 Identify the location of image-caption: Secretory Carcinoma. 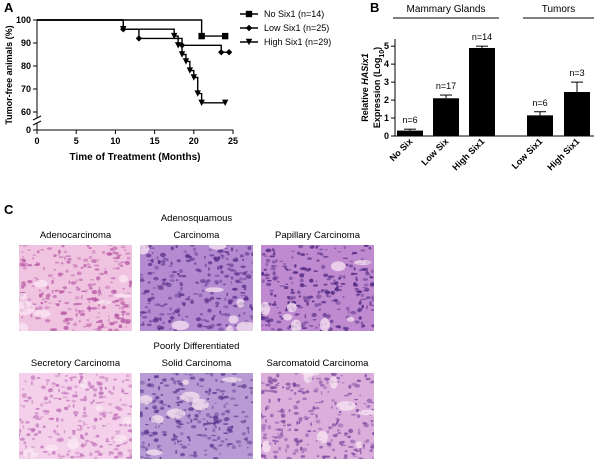
(76, 363).